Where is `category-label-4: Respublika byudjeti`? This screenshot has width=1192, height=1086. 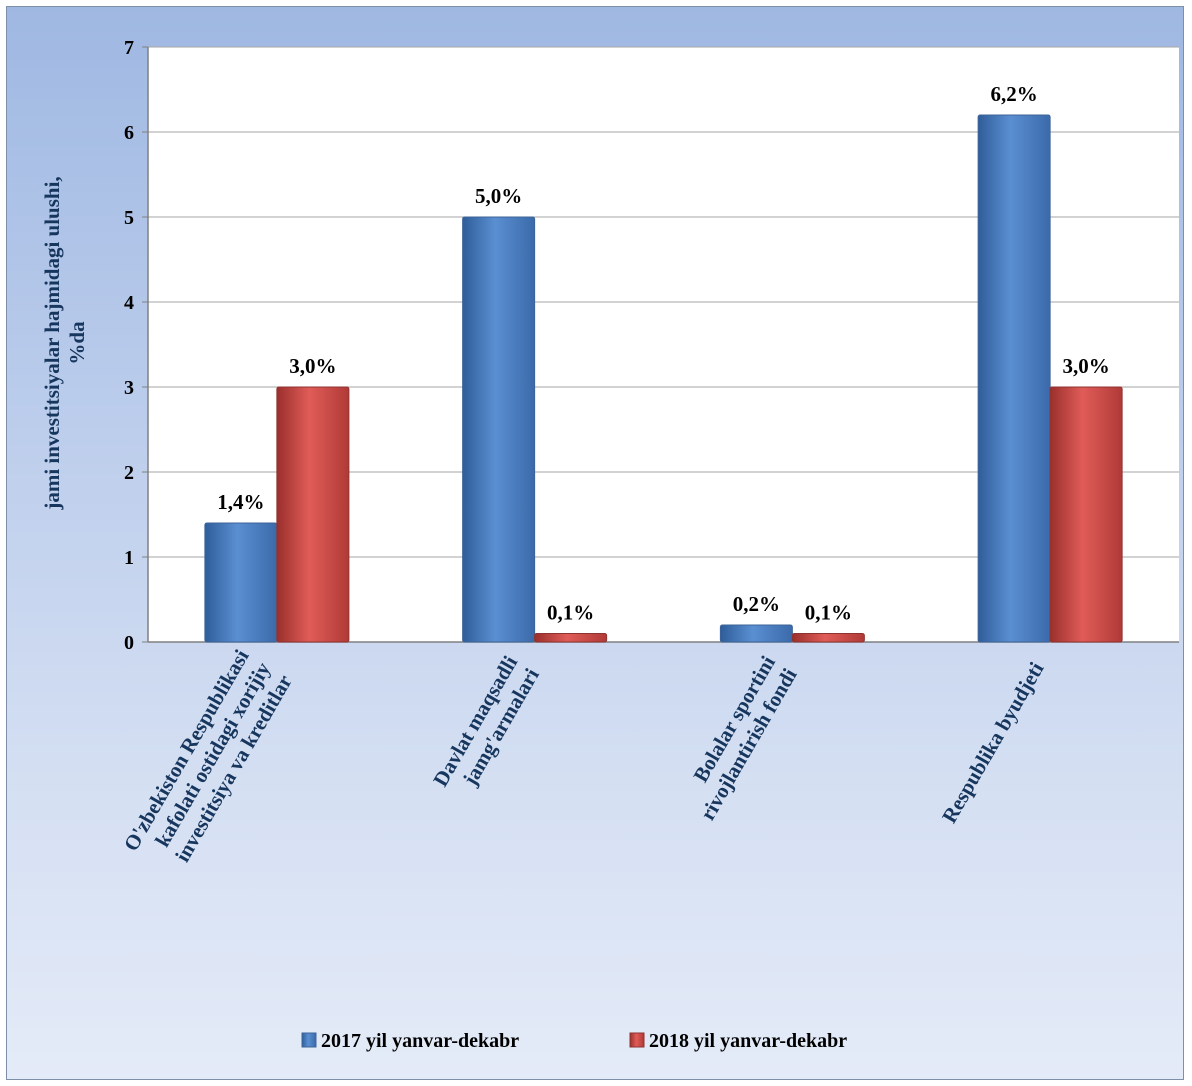 category-label-4: Respublika byudjeti is located at coordinates (993, 742).